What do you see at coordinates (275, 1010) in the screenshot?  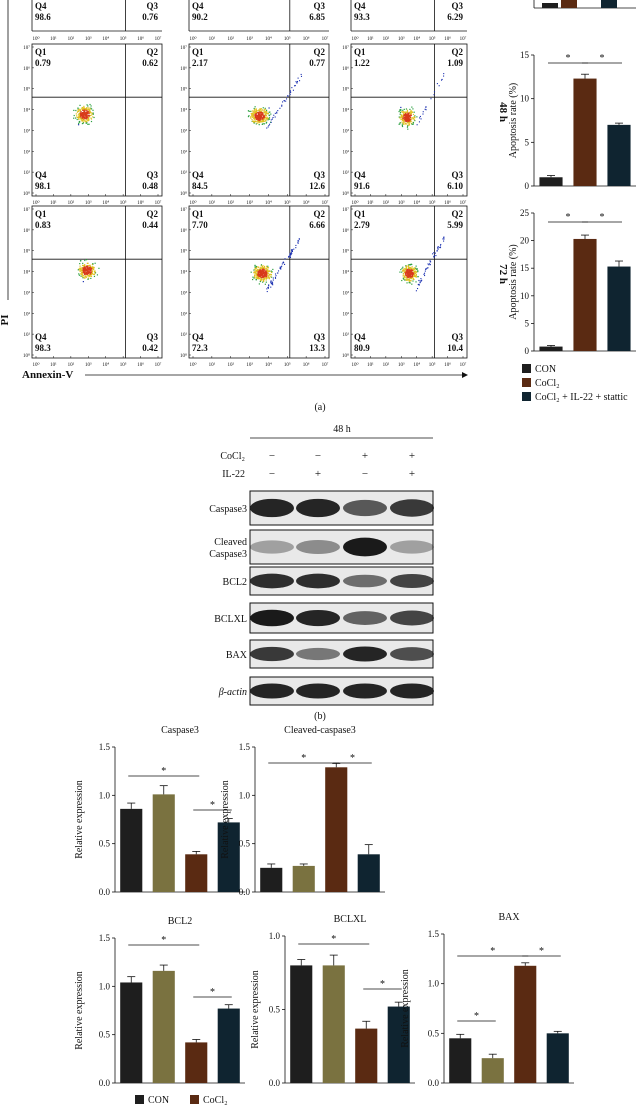 I see `y-tick-label: 0.5` at bounding box center [275, 1010].